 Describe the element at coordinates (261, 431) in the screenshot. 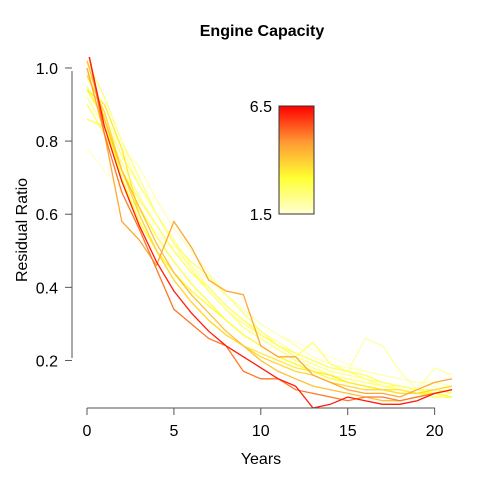

I see `x-tick-label: 10` at that location.